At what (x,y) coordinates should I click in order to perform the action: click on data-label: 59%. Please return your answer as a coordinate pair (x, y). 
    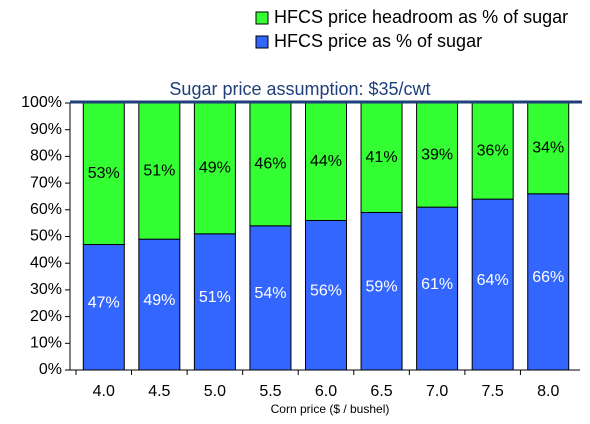
    Looking at the image, I should click on (382, 286).